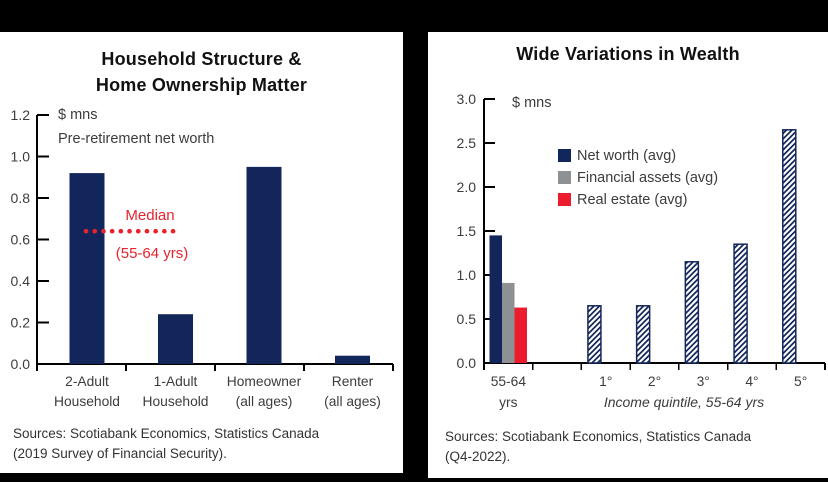 The width and height of the screenshot is (828, 482). Describe the element at coordinates (508, 402) in the screenshot. I see `group-label-line2: yrs` at that location.